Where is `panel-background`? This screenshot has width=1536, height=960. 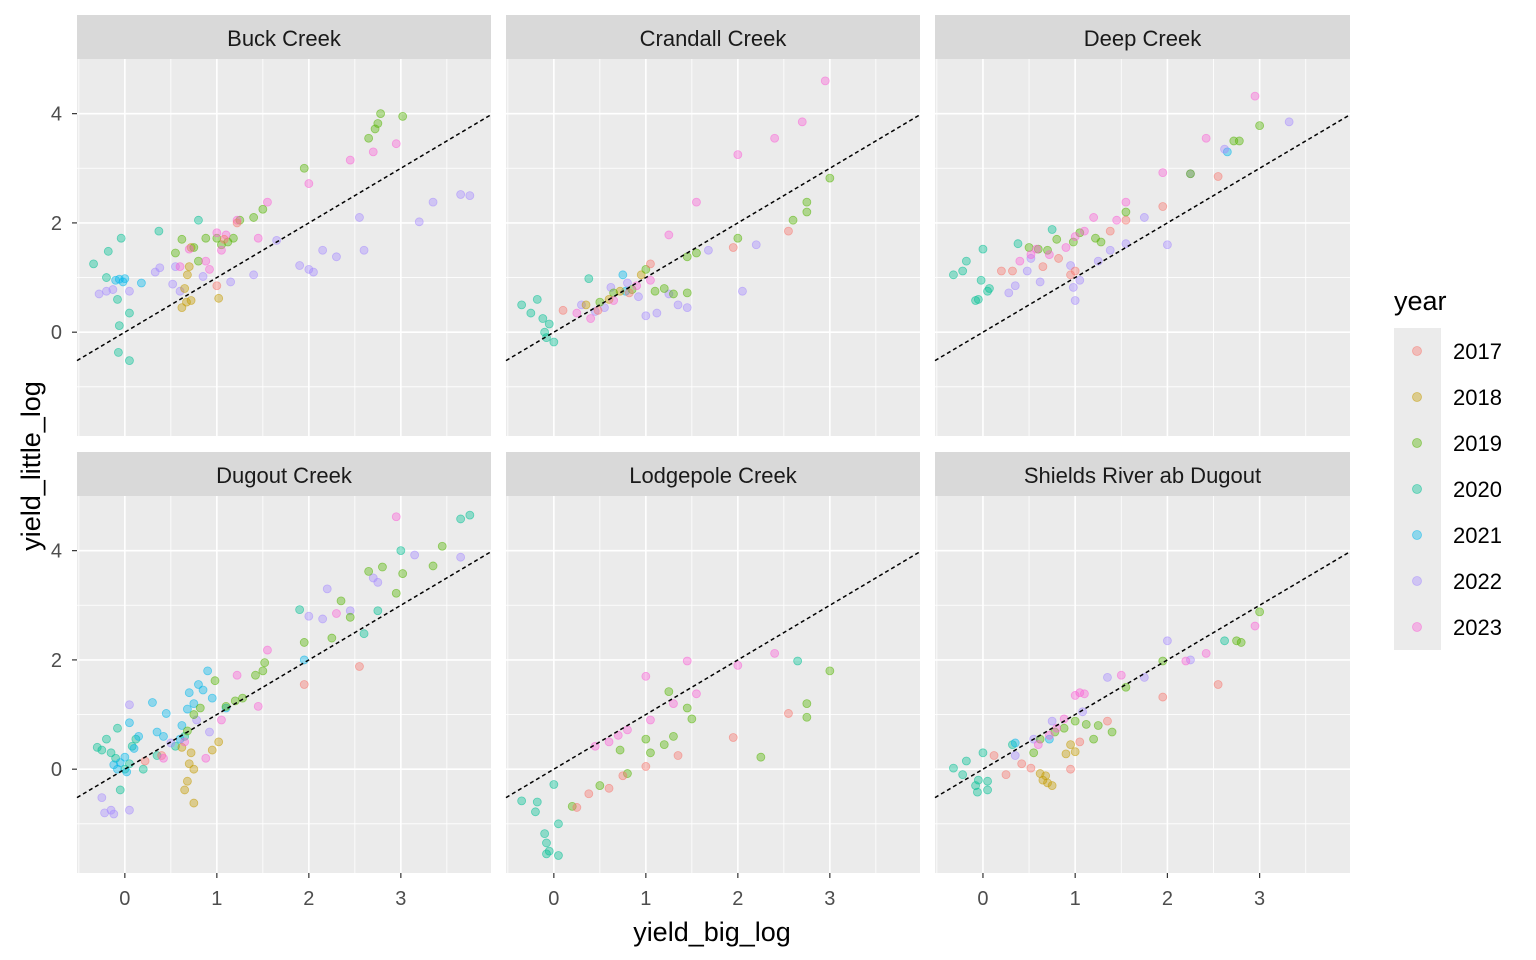
panel-background is located at coordinates (284, 684).